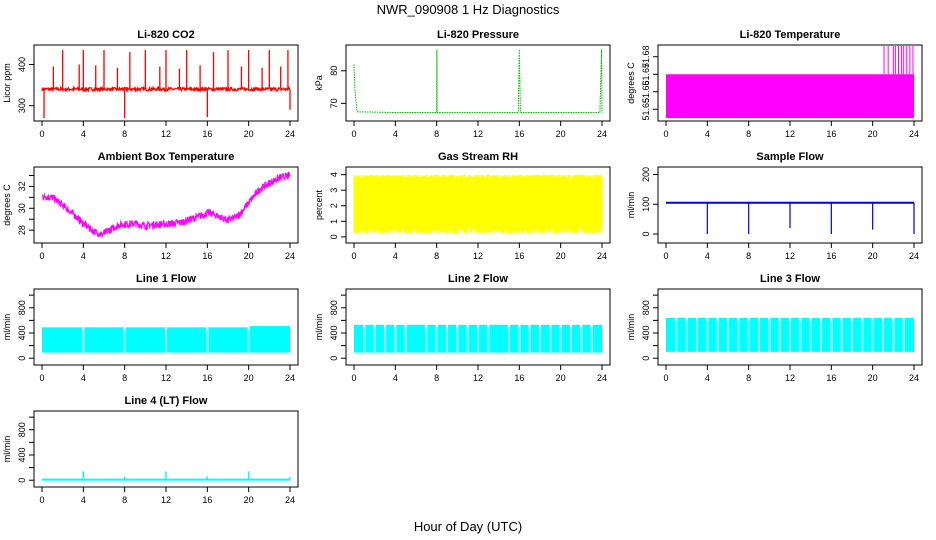  I want to click on y-tick-label: 51.67, so click(646, 74).